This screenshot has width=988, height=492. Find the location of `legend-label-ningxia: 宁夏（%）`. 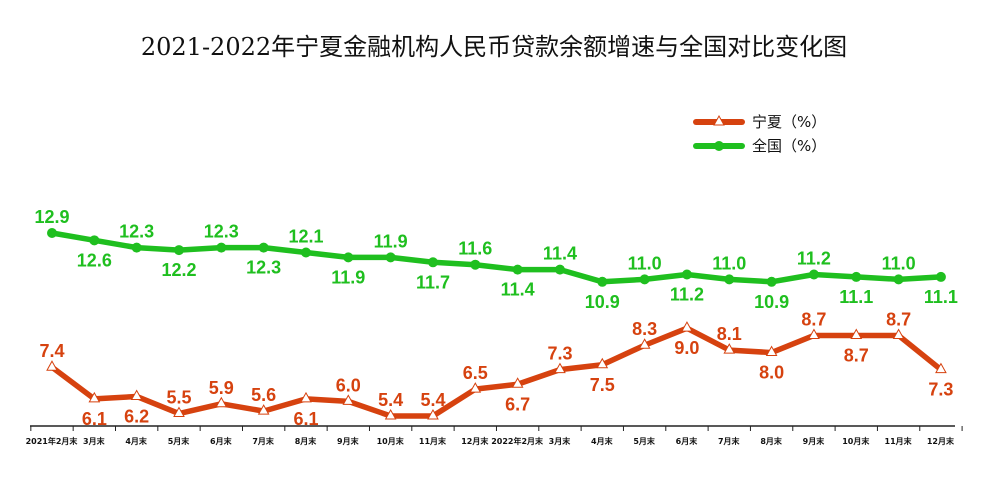

legend-label-ningxia: 宁夏（%） is located at coordinates (789, 122).